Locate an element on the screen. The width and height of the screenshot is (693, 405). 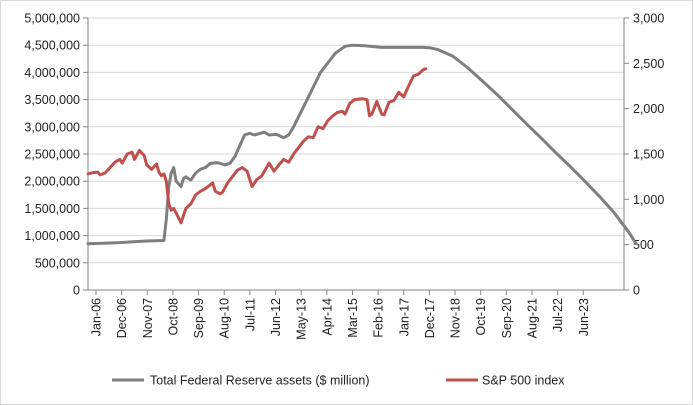
x-tick-label: Jul-11 is located at coordinates (250, 314).